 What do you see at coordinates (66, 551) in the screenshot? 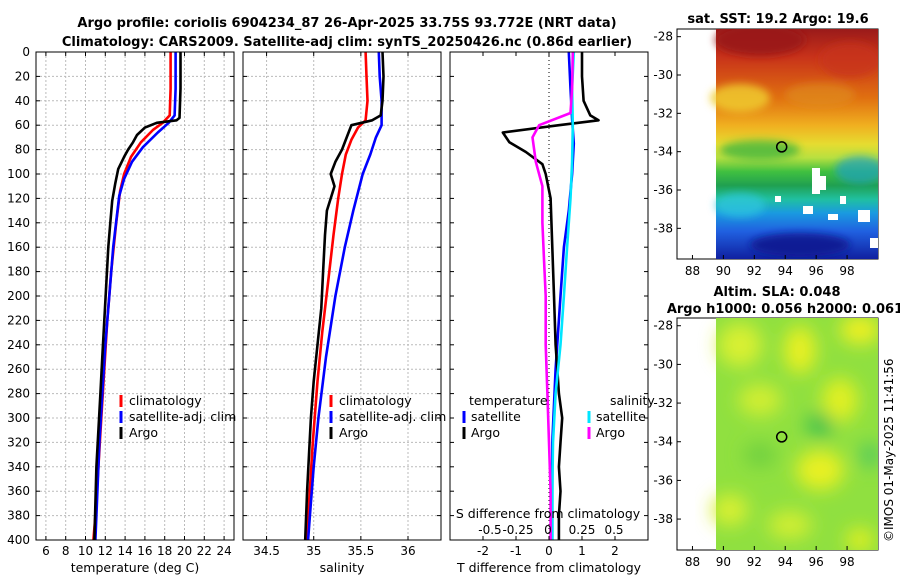
I see `x-tick-label: 8` at bounding box center [66, 551].